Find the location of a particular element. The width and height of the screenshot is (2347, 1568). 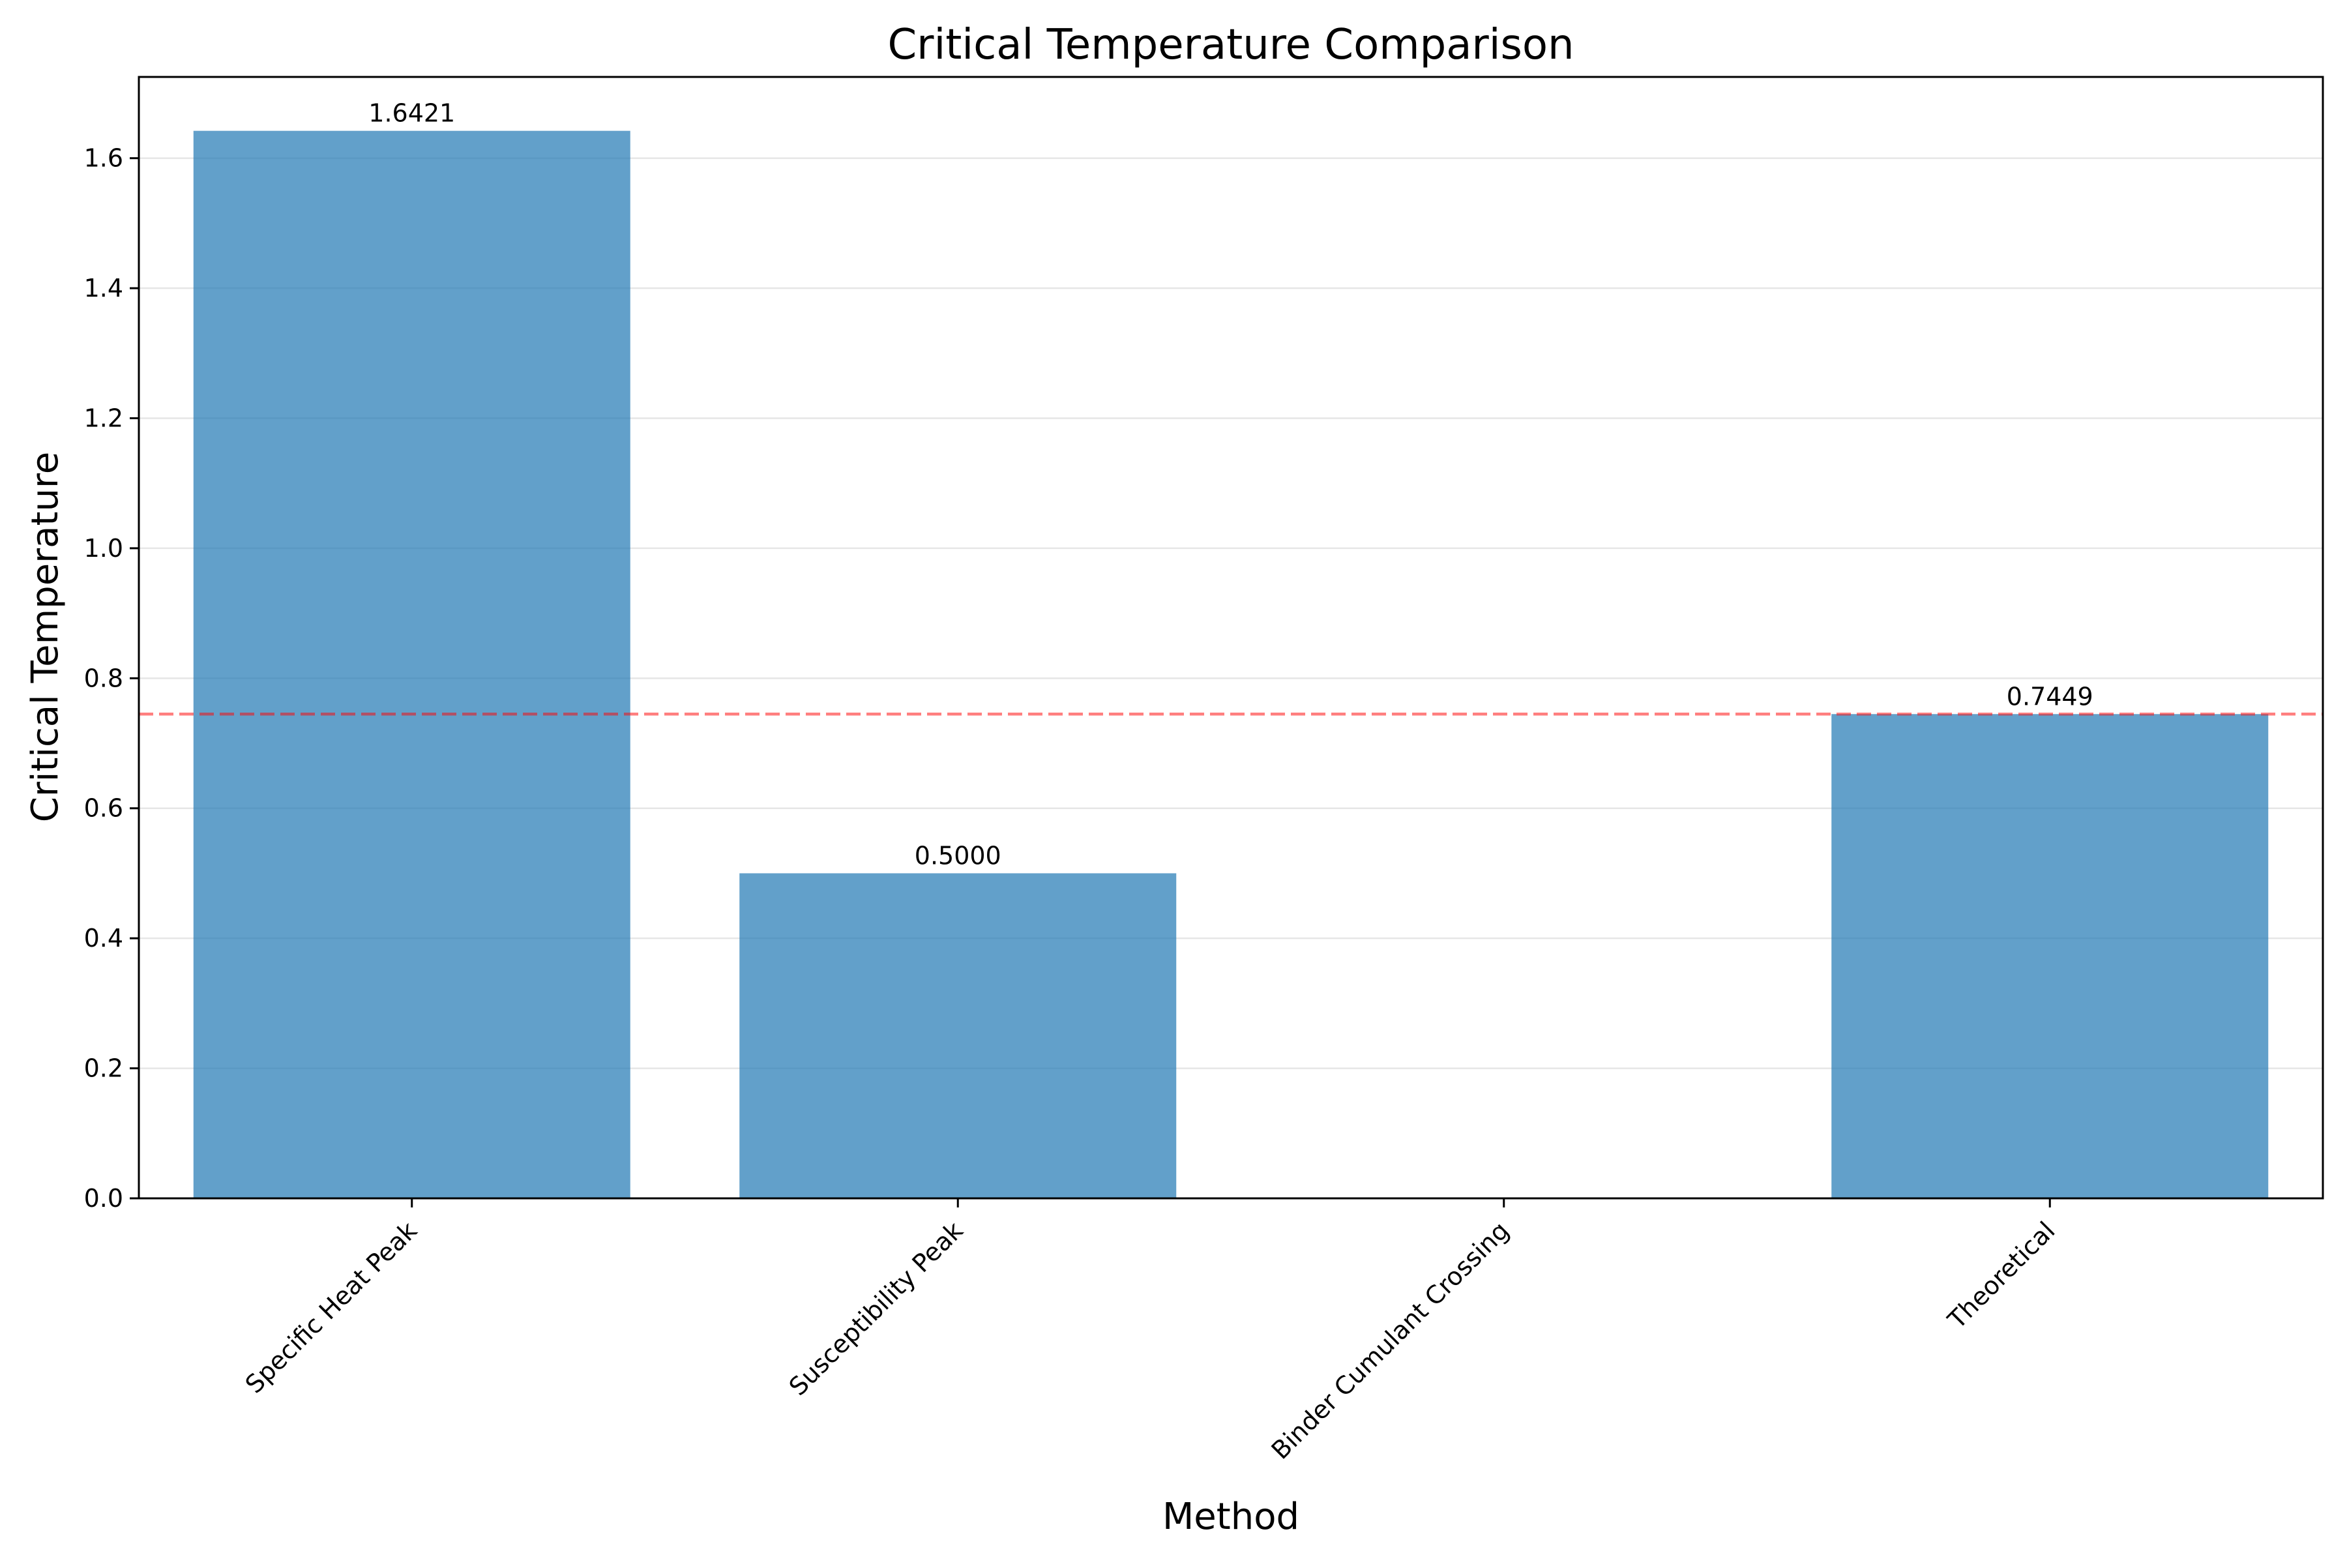

y-tick-label: 0.6 is located at coordinates (103, 808).